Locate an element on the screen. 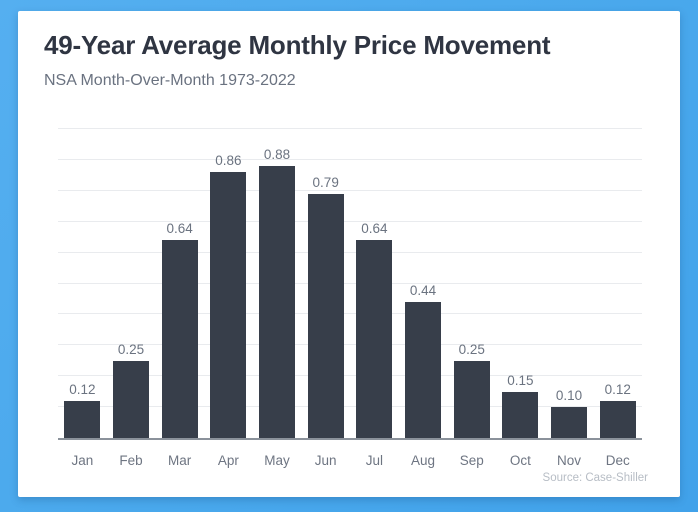 The image size is (698, 512). bar-column-jul: 0.64 Jul is located at coordinates (374, 298).